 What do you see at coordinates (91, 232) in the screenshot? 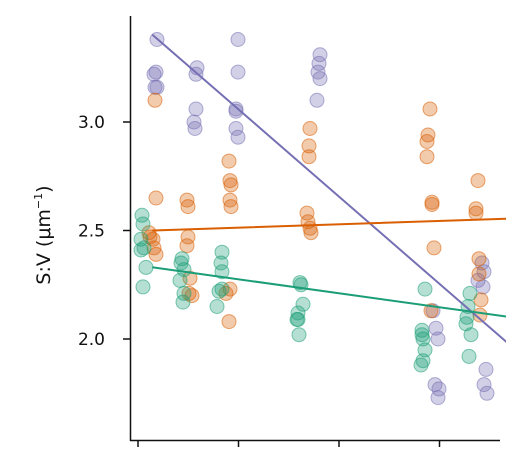
I see `y-tick-label-1: 2.5` at bounding box center [91, 232].